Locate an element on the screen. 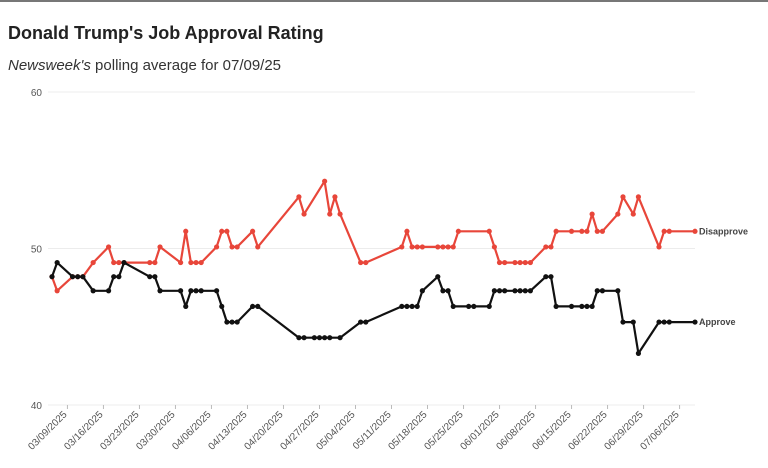  y-tick-label: 50 is located at coordinates (37, 250).